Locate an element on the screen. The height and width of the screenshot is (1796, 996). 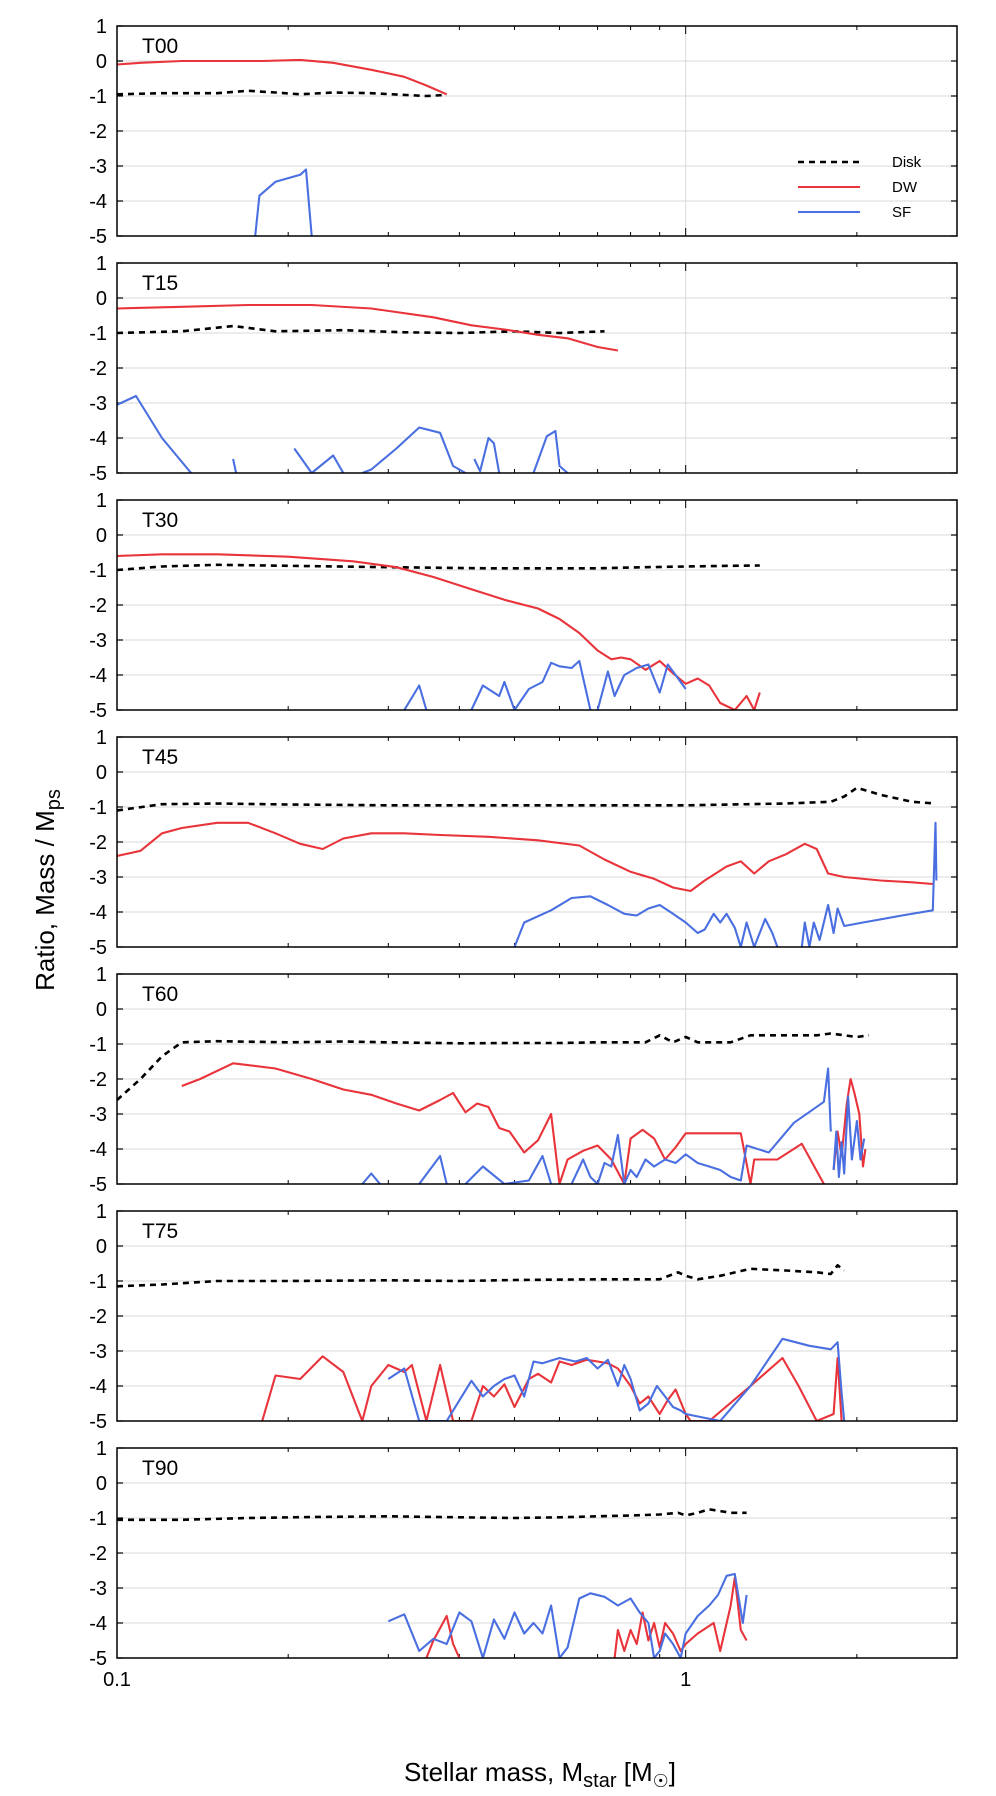
panel-t90: 1 0 -1 -2 -3 -4 -5 T90 0.1 1 is located at coordinates (523, 1564).